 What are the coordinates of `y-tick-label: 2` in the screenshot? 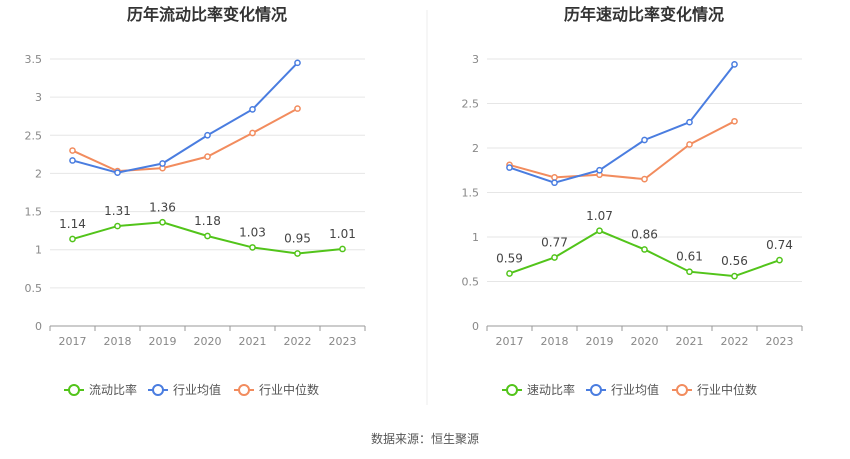 It's located at (475, 148).